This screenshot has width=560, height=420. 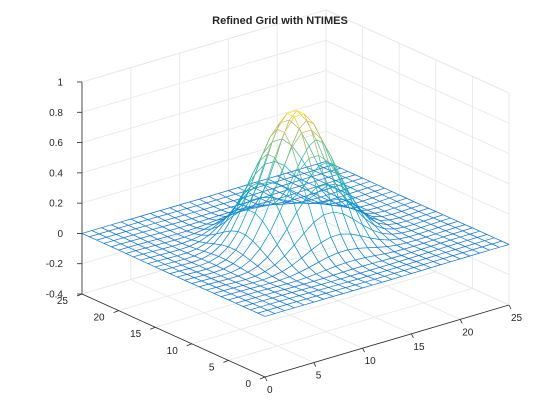 What do you see at coordinates (240, 274) in the screenshot?
I see `grid-line` at bounding box center [240, 274].